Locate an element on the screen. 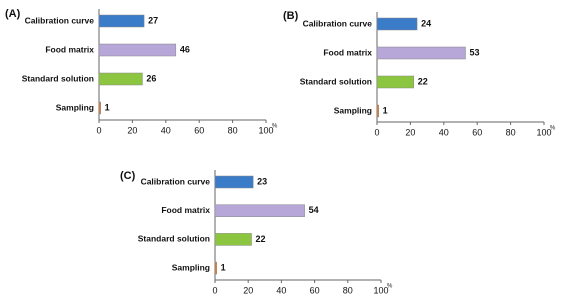 The width and height of the screenshot is (566, 304). value-label: 23 is located at coordinates (262, 181).